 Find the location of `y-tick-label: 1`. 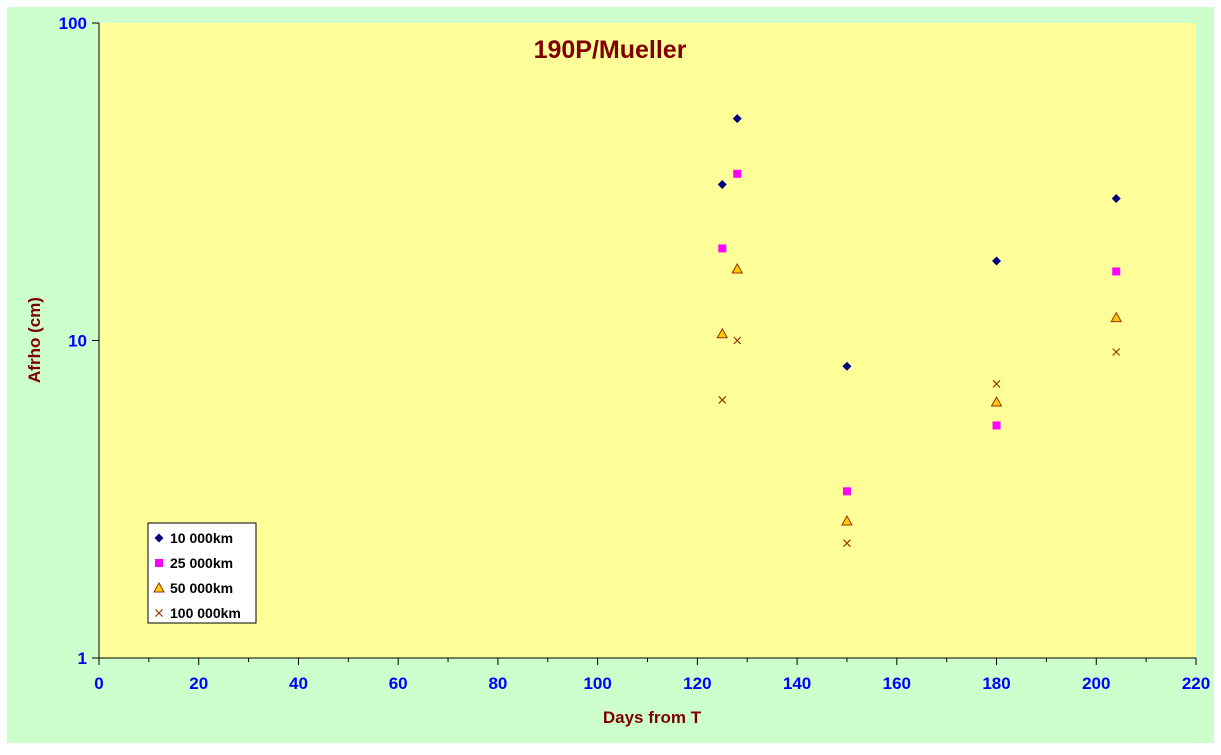

y-tick-label: 1 is located at coordinates (82, 658).